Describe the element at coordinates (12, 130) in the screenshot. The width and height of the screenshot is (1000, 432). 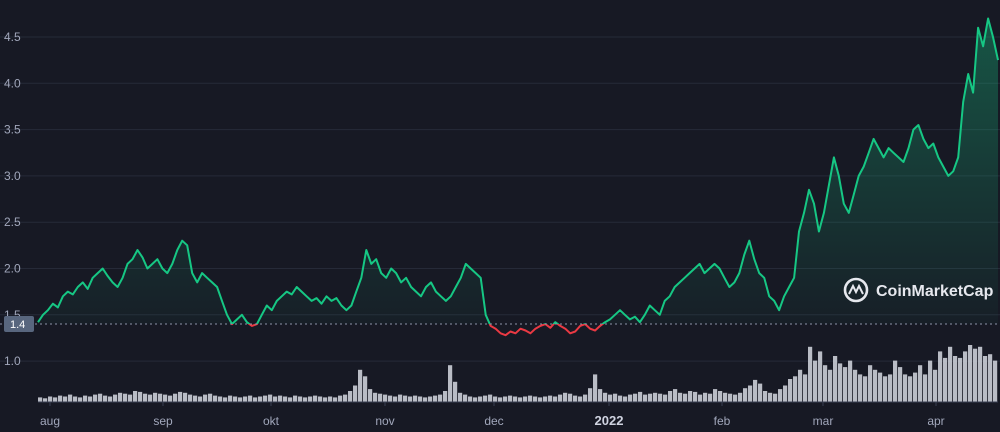
I see `y-tick-label: 3.5` at that location.